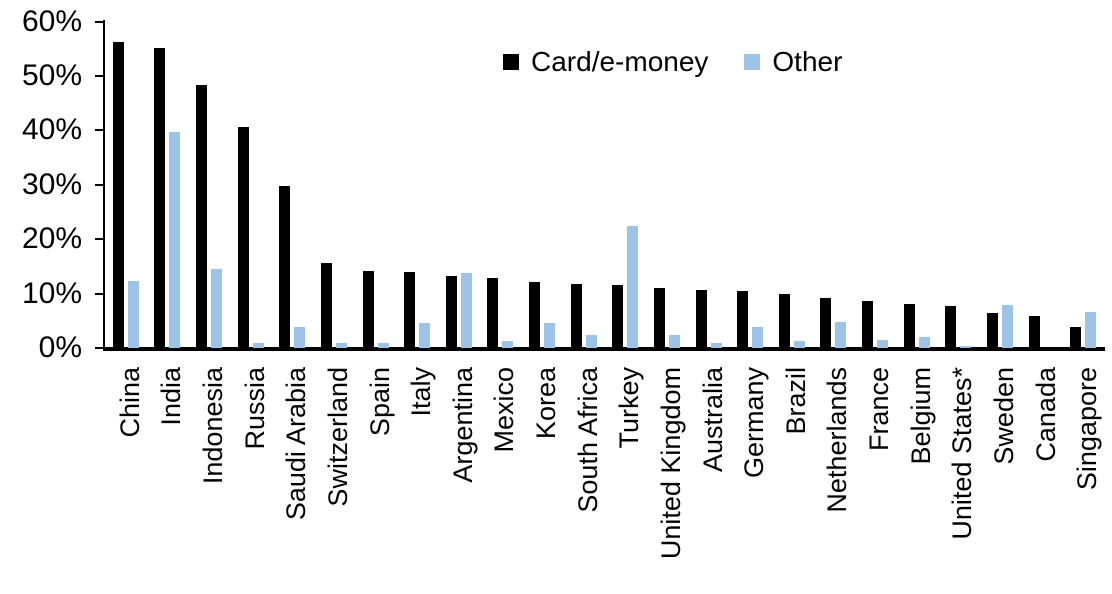 This screenshot has width=1112, height=594. Describe the element at coordinates (807, 61) in the screenshot. I see `legend-label-other: Other` at that location.